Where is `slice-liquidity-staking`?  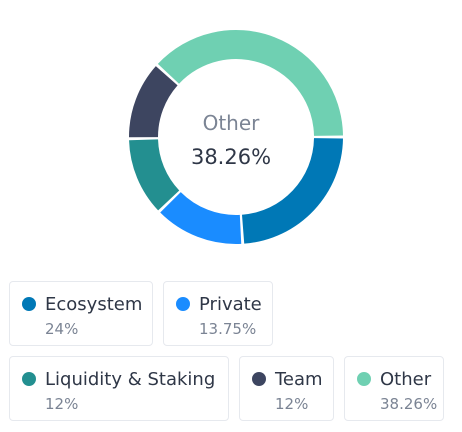
slice-liquidity-staking is located at coordinates (154, 175).